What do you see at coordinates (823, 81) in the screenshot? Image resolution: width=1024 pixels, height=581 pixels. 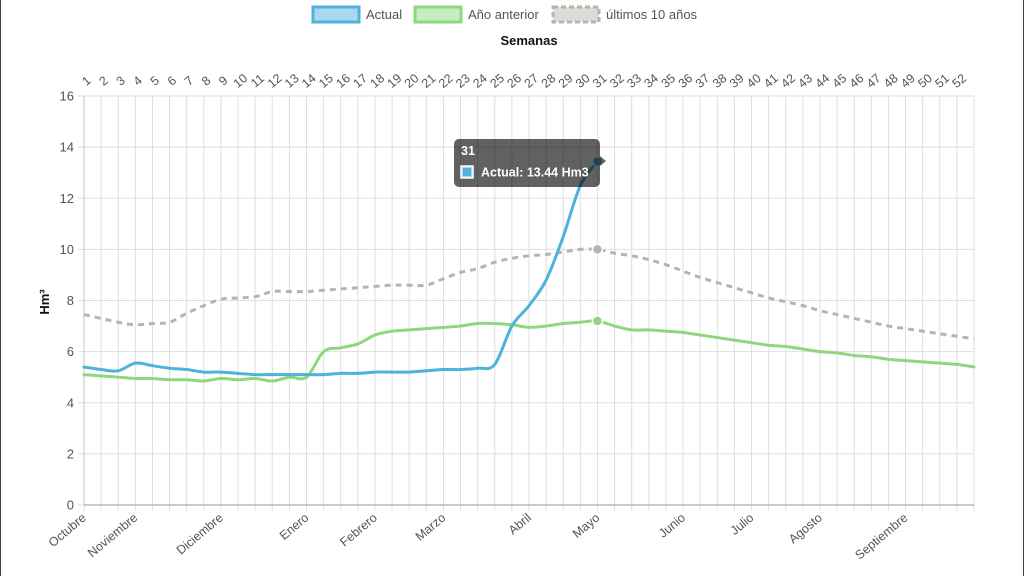 I see `week-tick-label: 44` at bounding box center [823, 81].